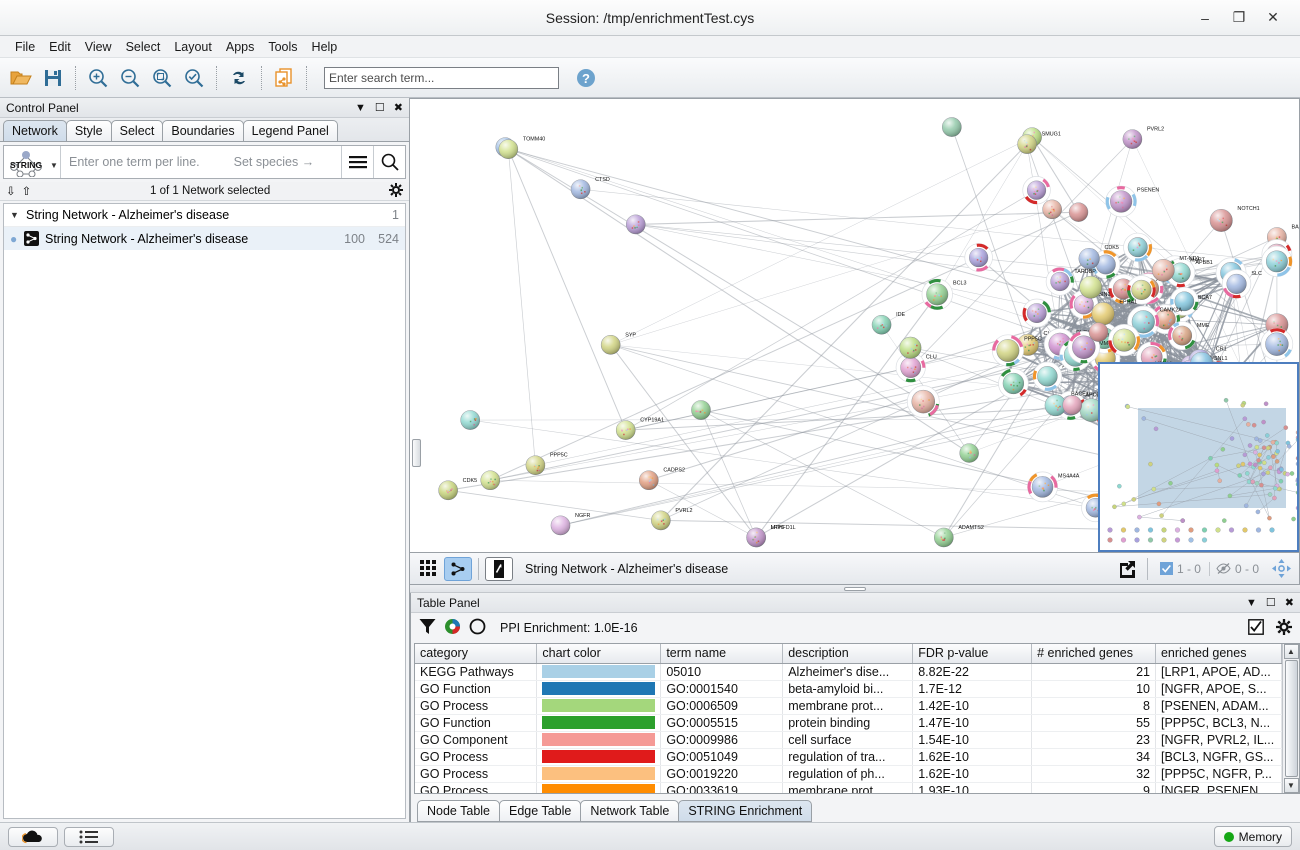 The width and height of the screenshot is (1300, 850). What do you see at coordinates (888, 323) in the screenshot?
I see `network-node: IDE` at bounding box center [888, 323].